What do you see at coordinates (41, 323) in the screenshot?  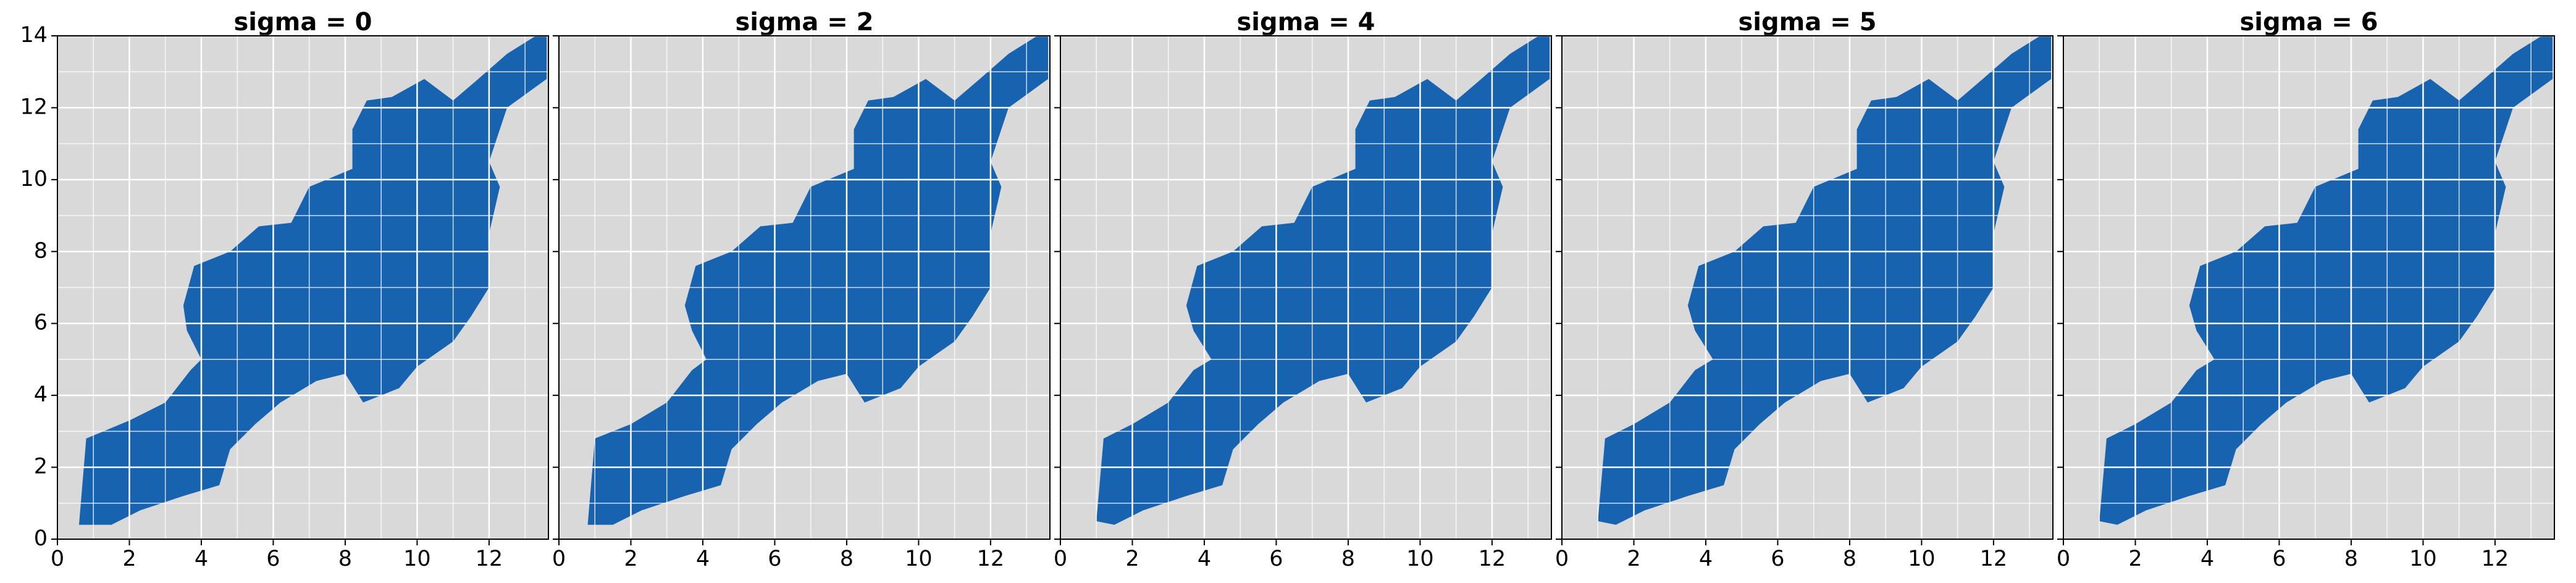 I see `y-tick-label: 6` at bounding box center [41, 323].